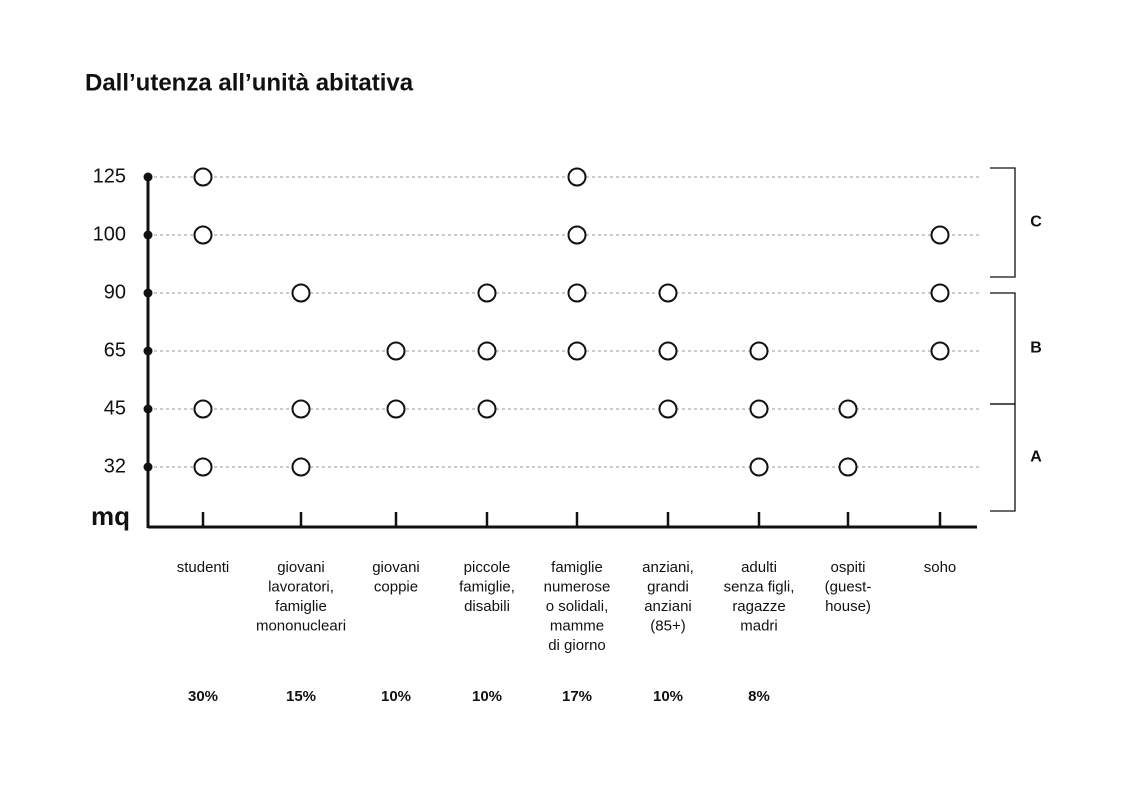  Describe the element at coordinates (847, 567) in the screenshot. I see `category-label: ospiti` at that location.